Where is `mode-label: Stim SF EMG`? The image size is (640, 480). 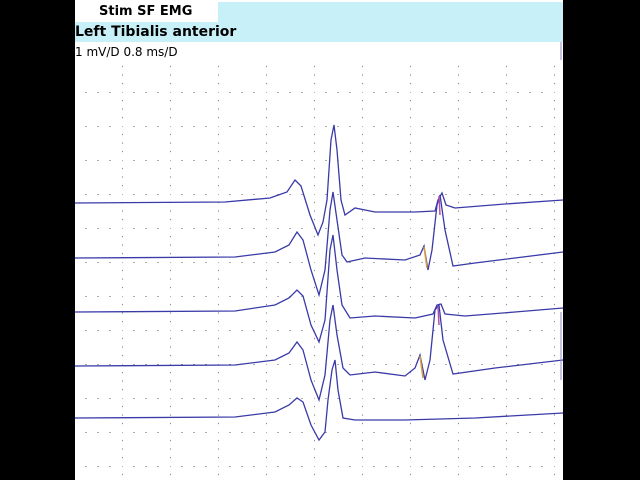
mode-label: Stim SF EMG is located at coordinates (146, 12).